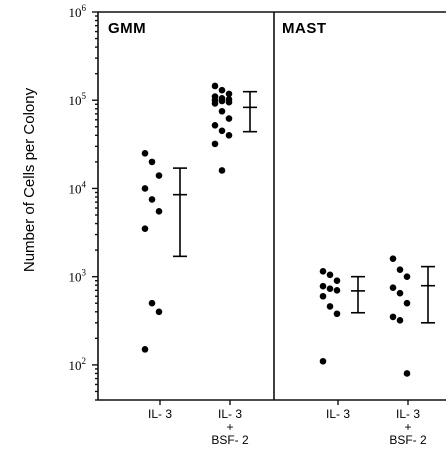 The width and height of the screenshot is (448, 455). Describe the element at coordinates (287, 423) in the screenshot. I see `x-tick-labels: IL- 3 IL- 3+BSF- 2IL- 3 IL- 3+BSF- 2` at that location.